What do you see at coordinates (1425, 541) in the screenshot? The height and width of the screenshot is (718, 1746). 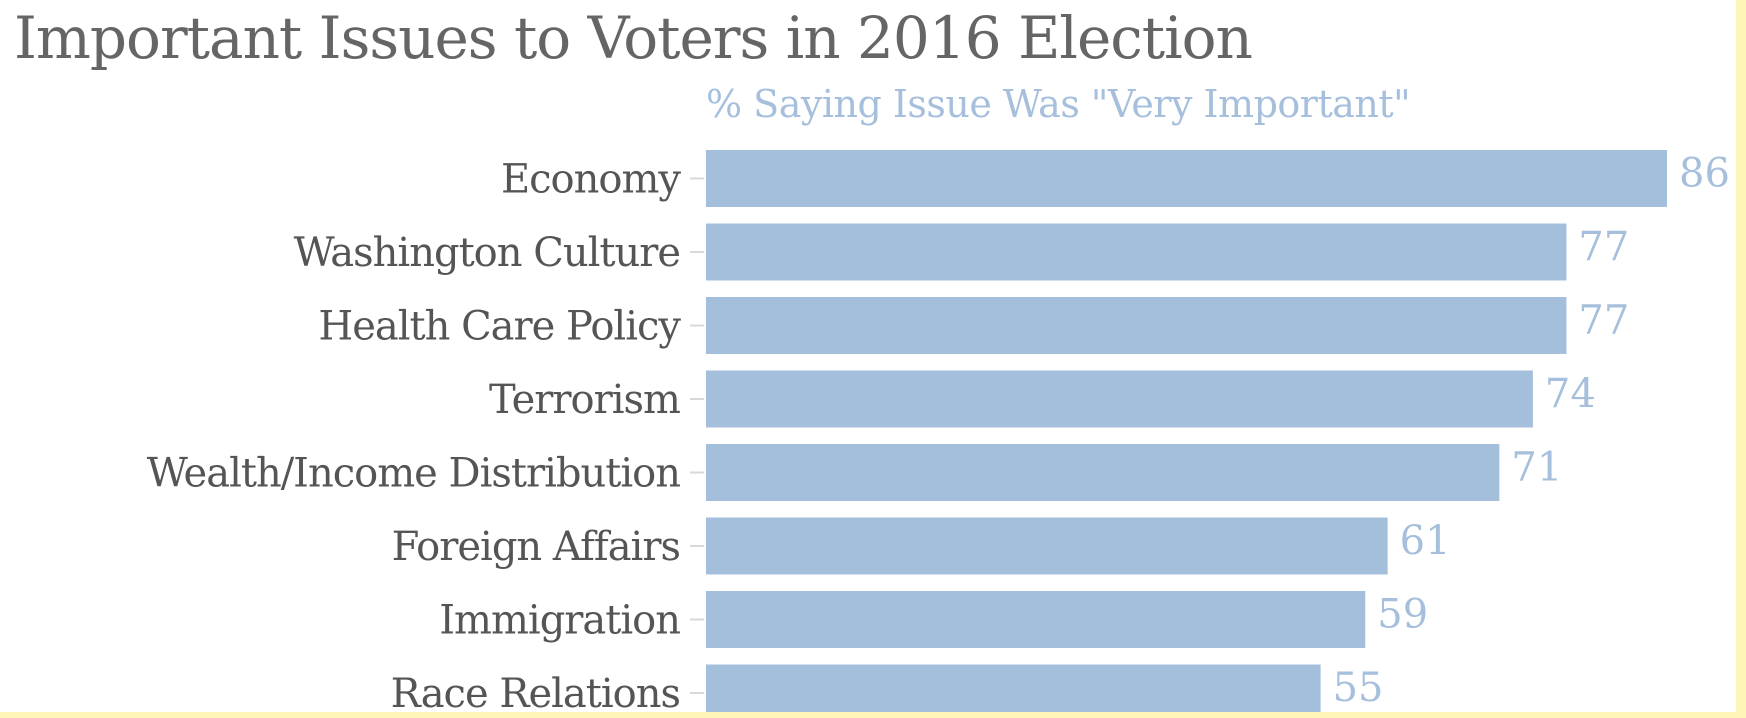 I see `value-label-5: 61` at bounding box center [1425, 541].